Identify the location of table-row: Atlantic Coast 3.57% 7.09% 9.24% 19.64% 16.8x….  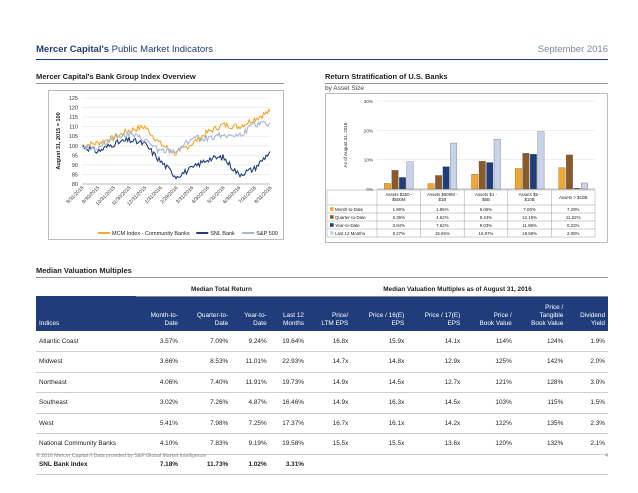
(322, 341).